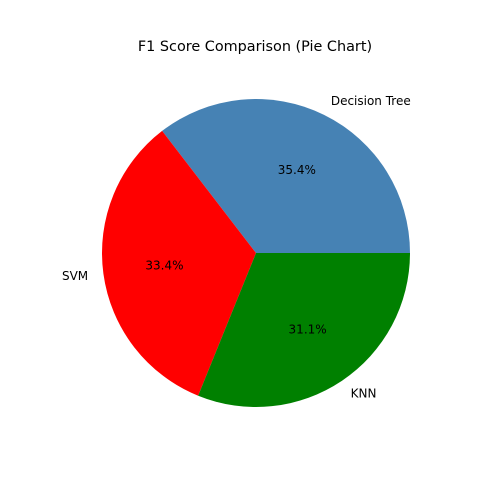 Image resolution: width=500 pixels, height=500 pixels. I want to click on slice-percent-svm: 33.4%, so click(164, 265).